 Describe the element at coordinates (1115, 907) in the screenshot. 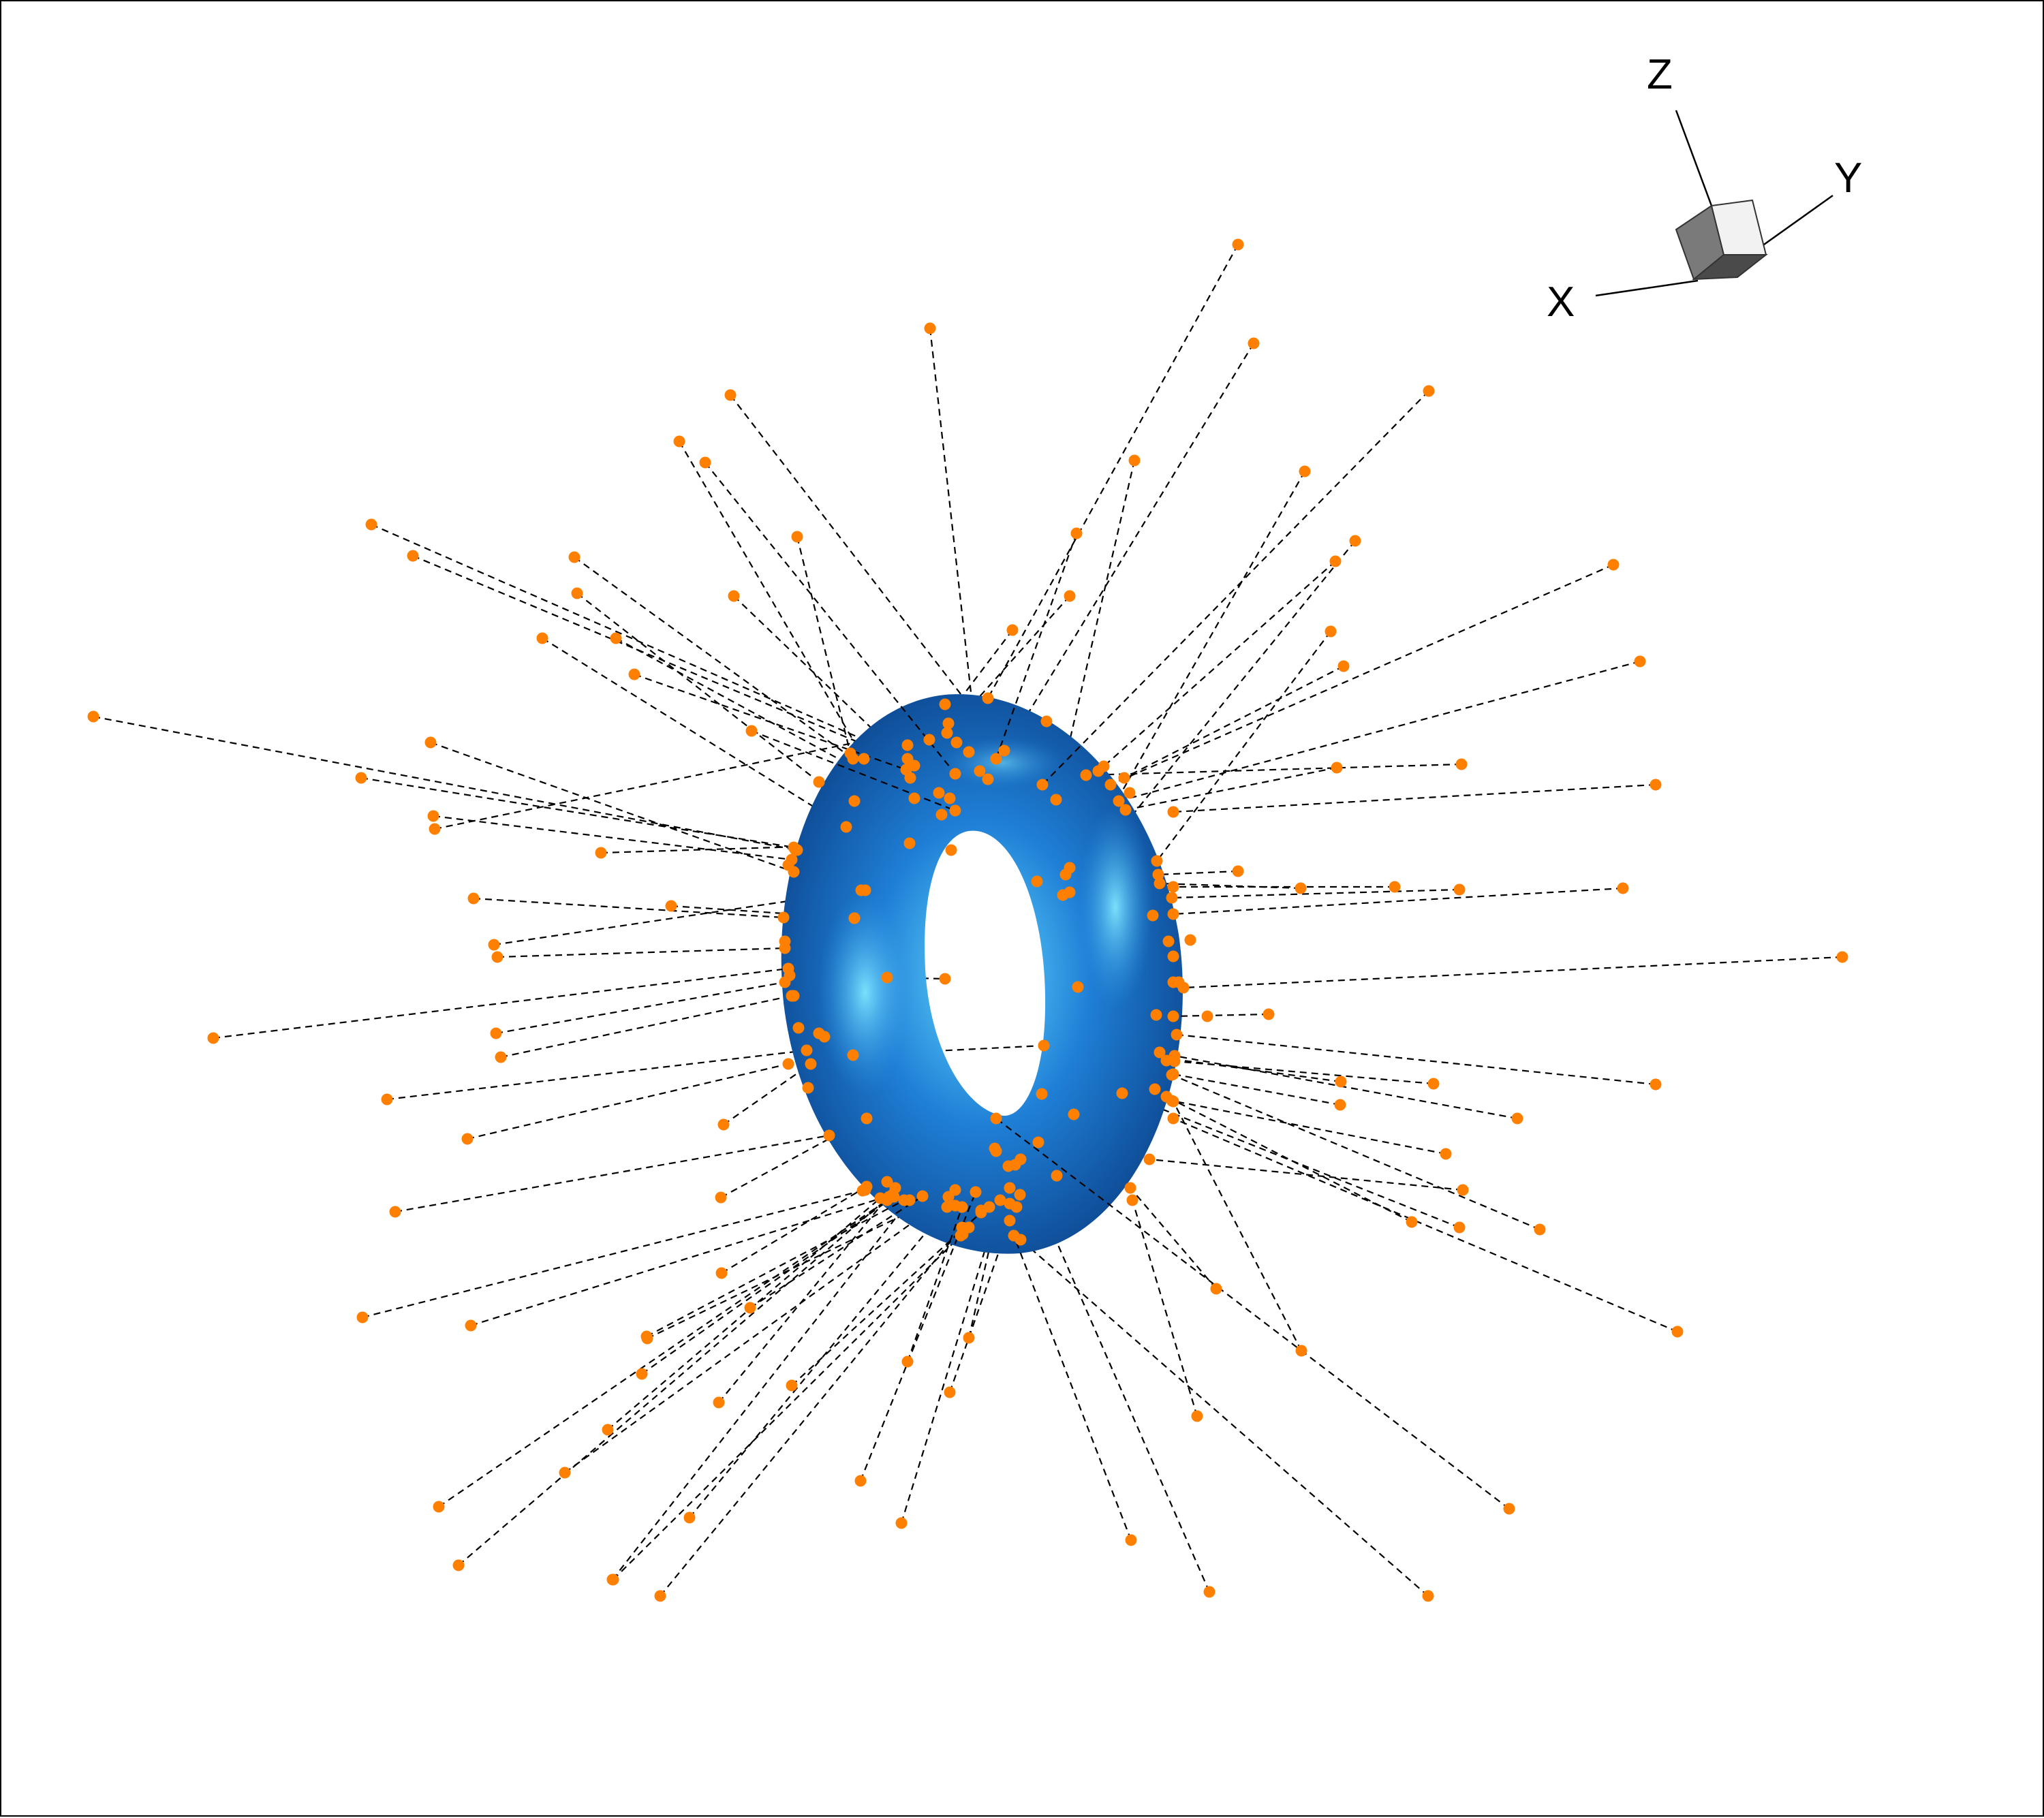

I see `torus-highlight-right` at that location.